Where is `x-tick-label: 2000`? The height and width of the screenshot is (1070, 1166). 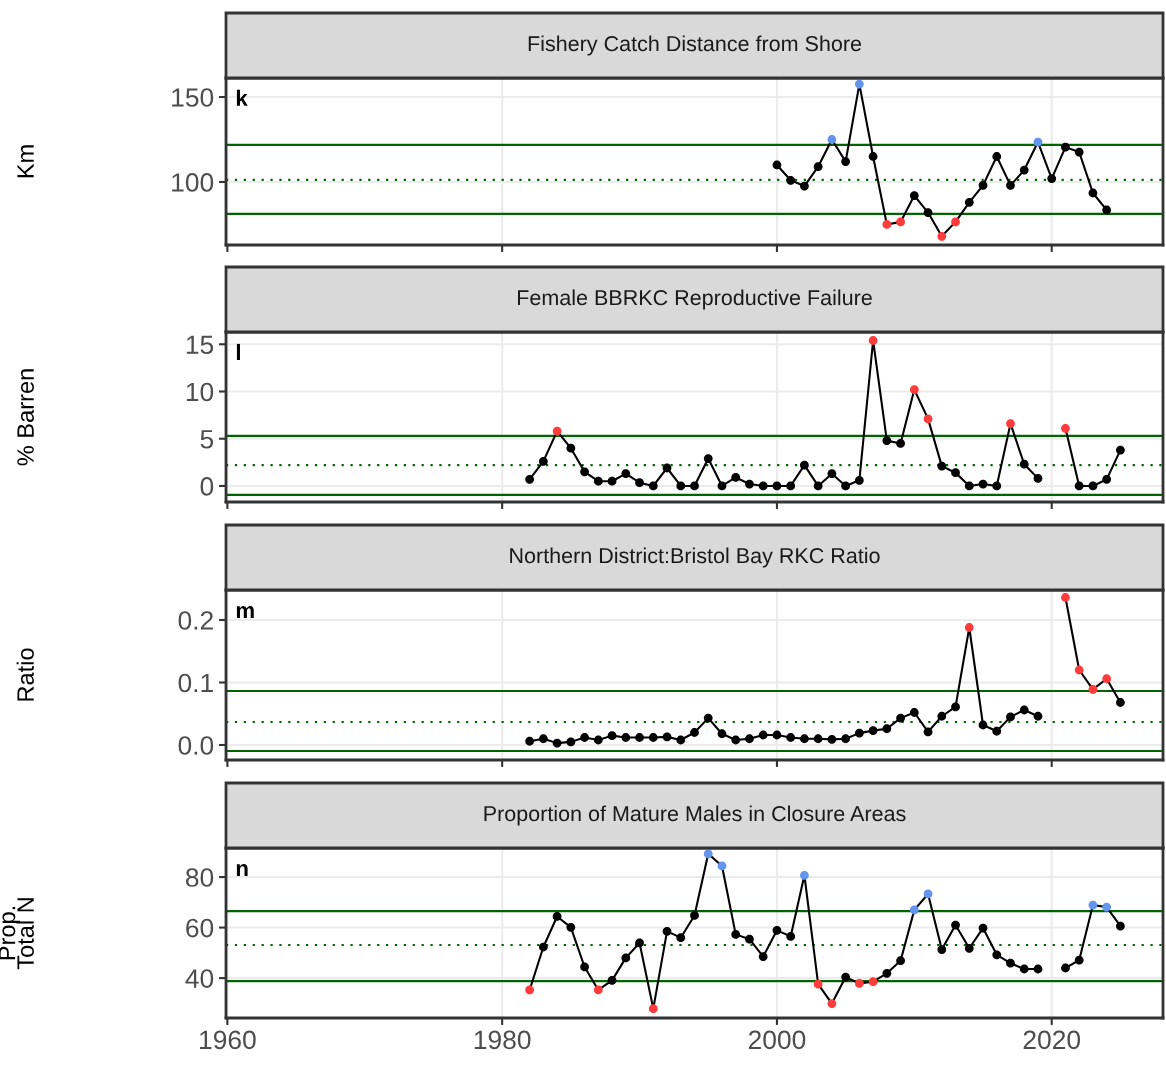 x-tick-label: 2000 is located at coordinates (777, 1040).